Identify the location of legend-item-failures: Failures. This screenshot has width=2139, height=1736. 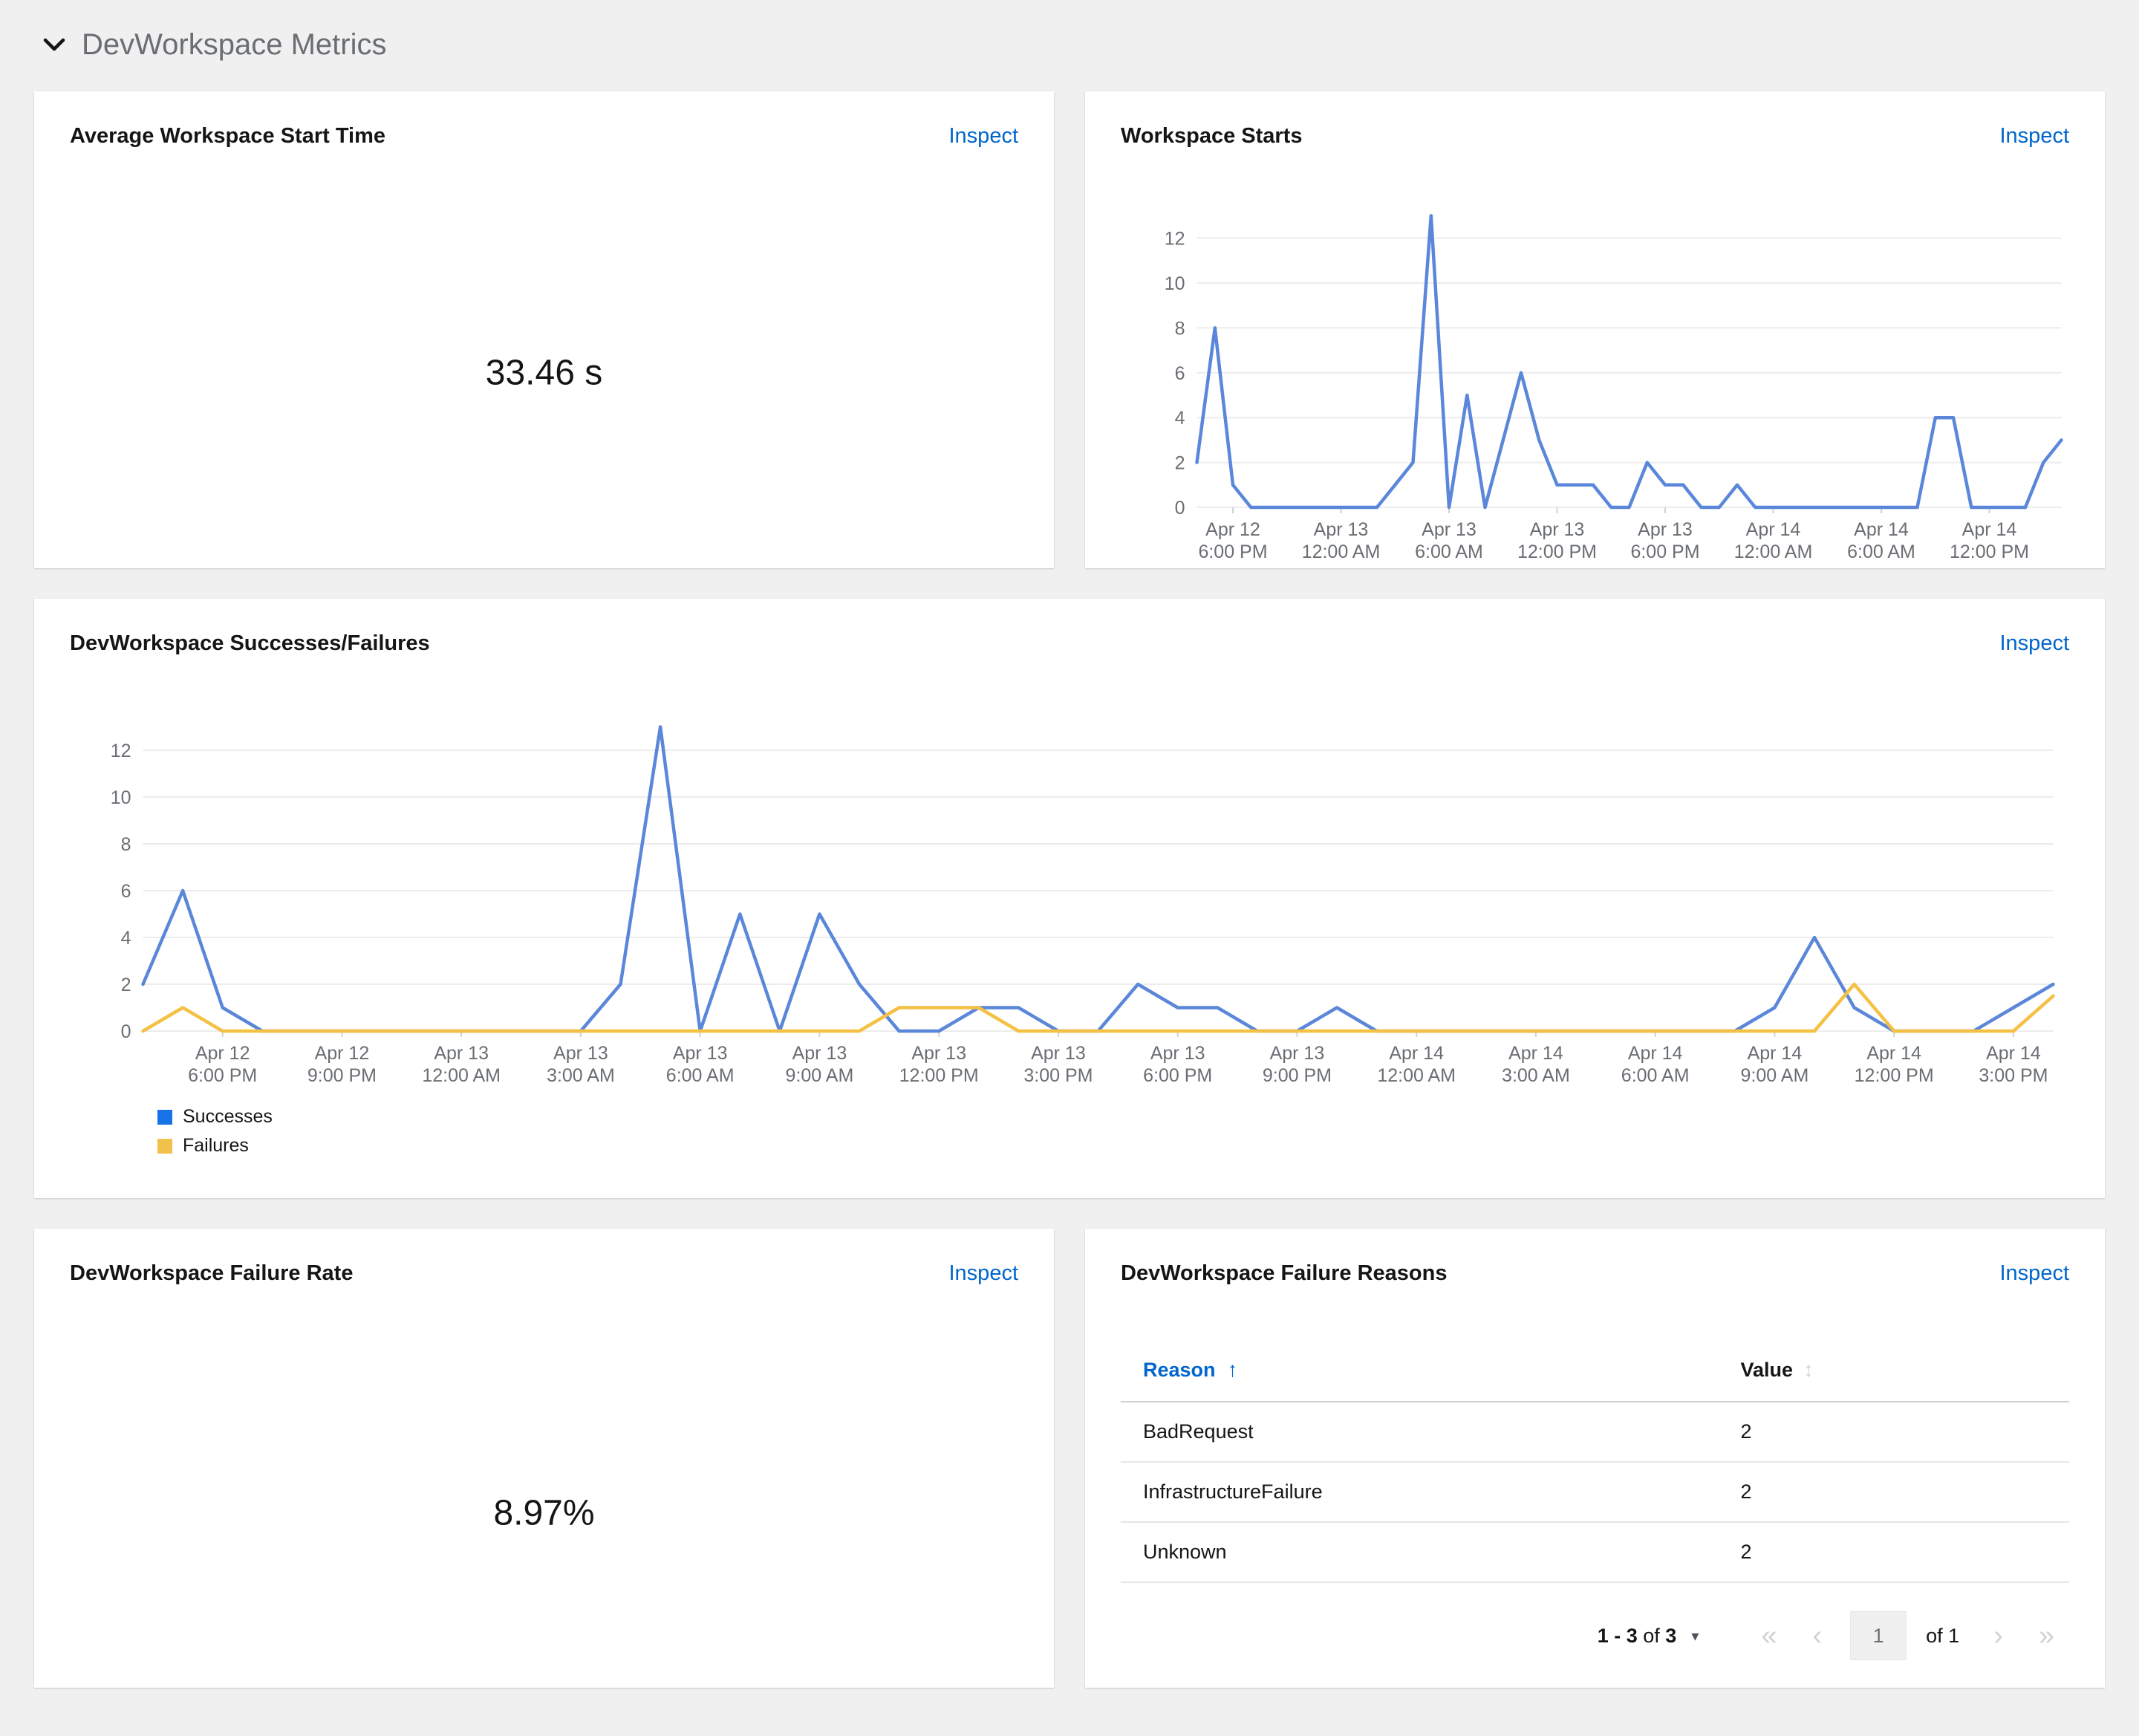
(1113, 1146).